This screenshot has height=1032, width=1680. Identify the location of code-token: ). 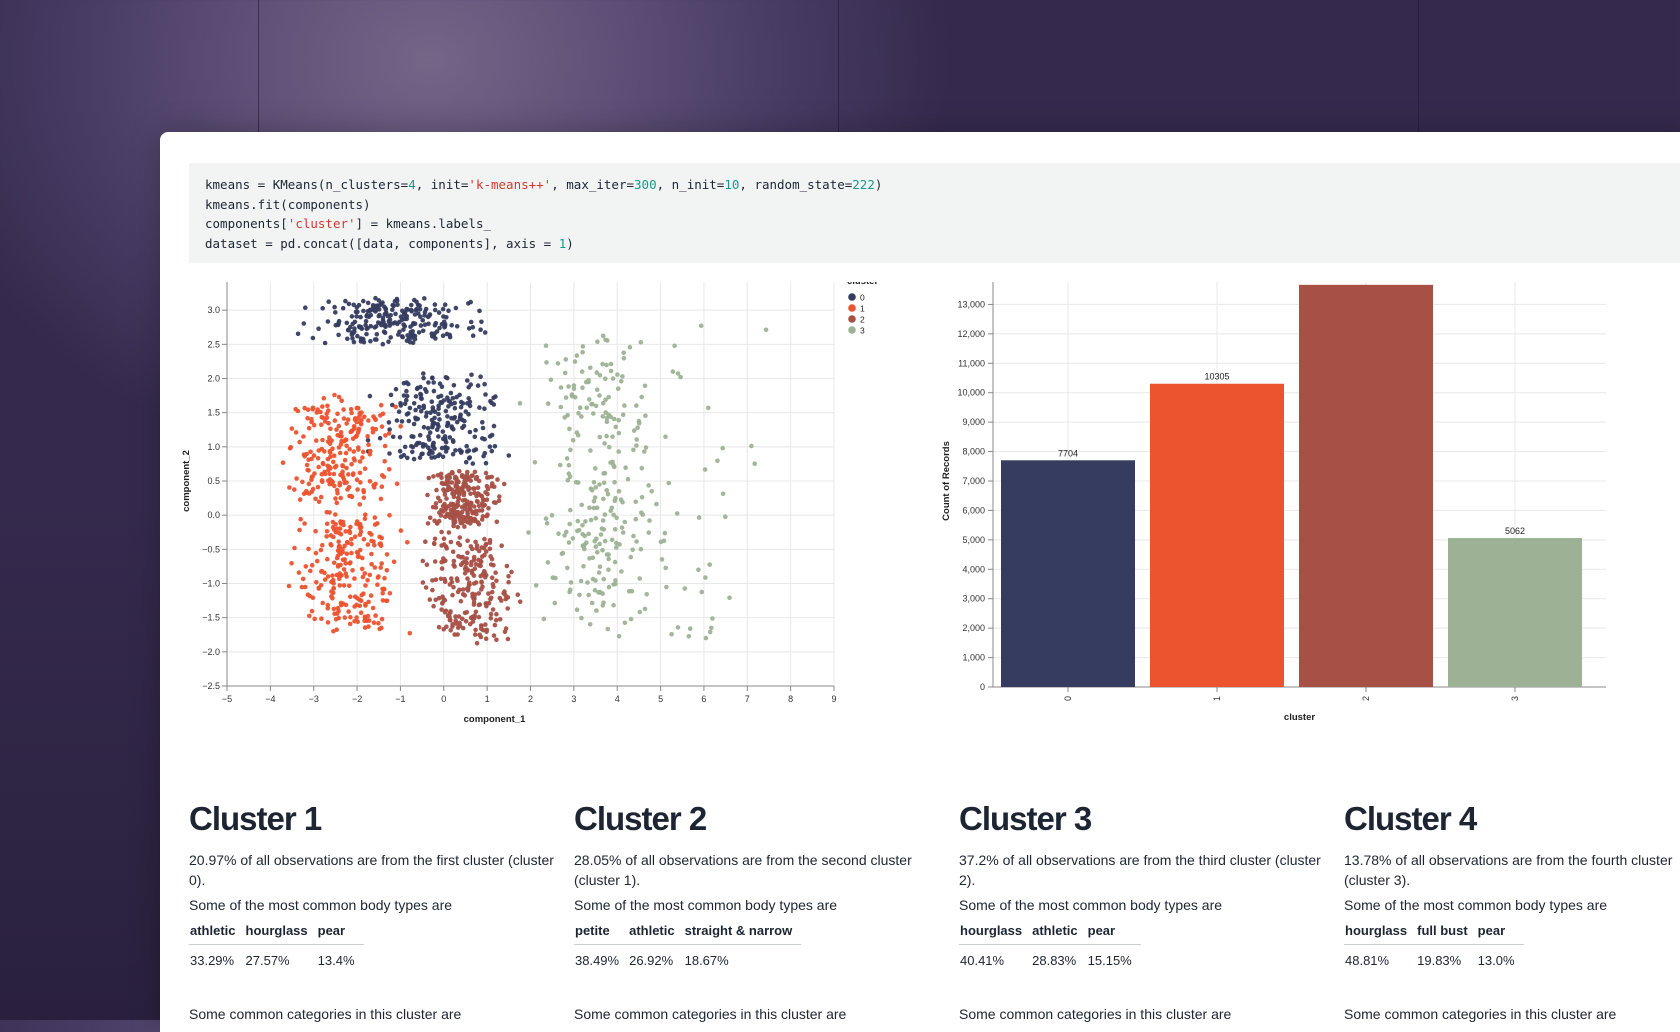
(570, 243).